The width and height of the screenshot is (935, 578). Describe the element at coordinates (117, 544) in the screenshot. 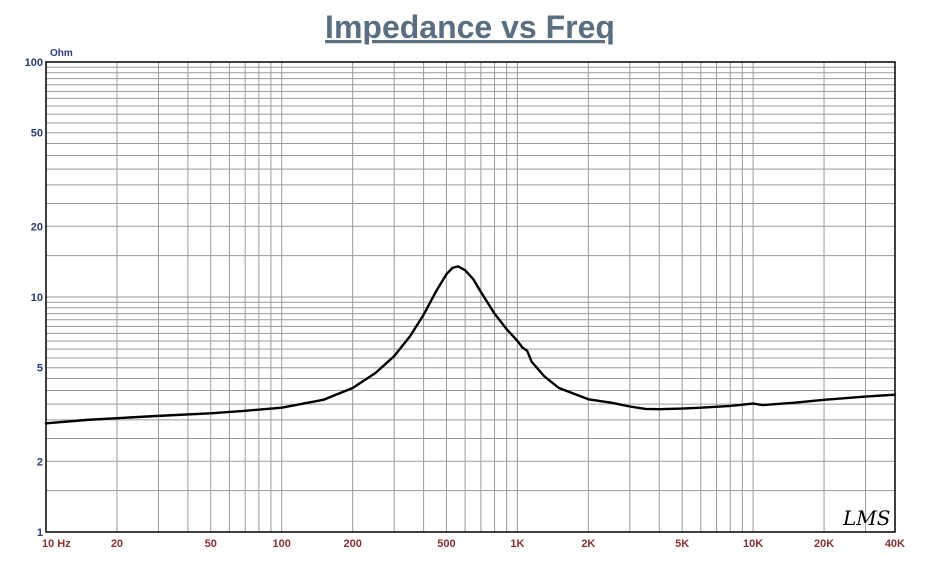

I see `x-tick-label: 20` at that location.